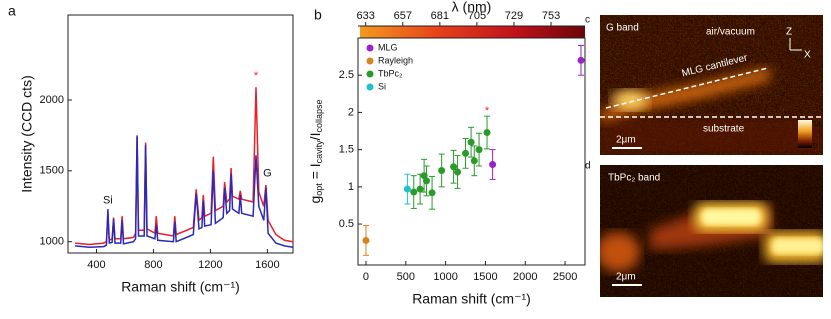 The image size is (831, 319). I want to click on x-tick-label: 1500, so click(485, 277).